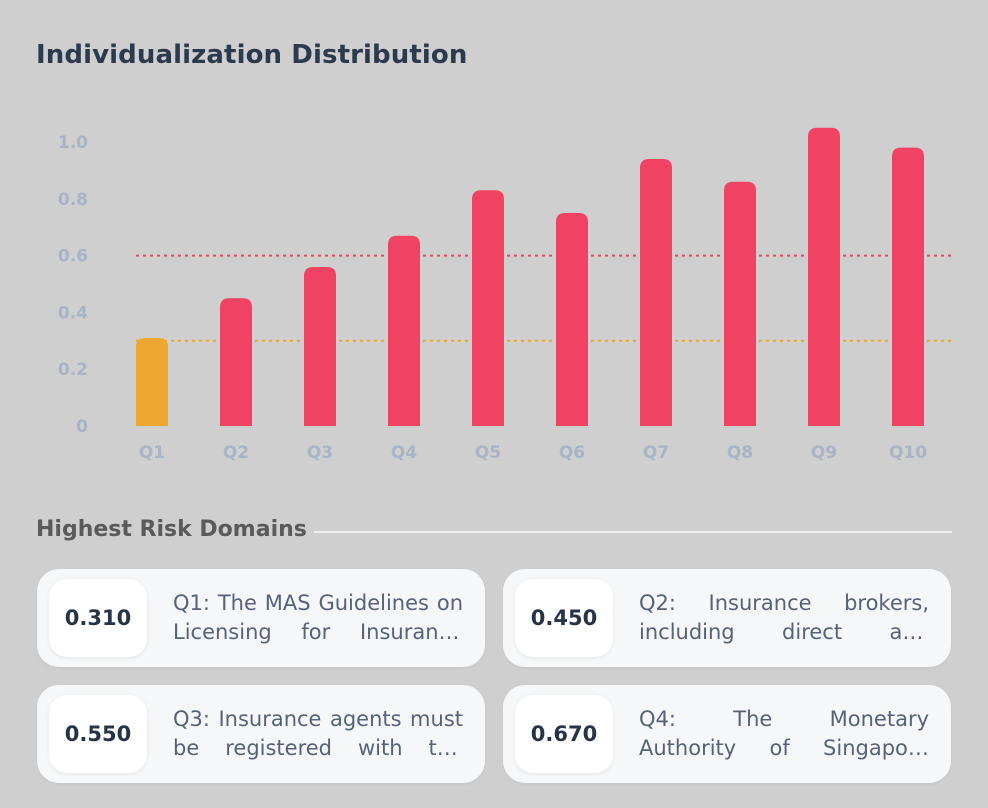 This screenshot has height=808, width=988. What do you see at coordinates (152, 453) in the screenshot?
I see `x-tick-label: Q1` at bounding box center [152, 453].